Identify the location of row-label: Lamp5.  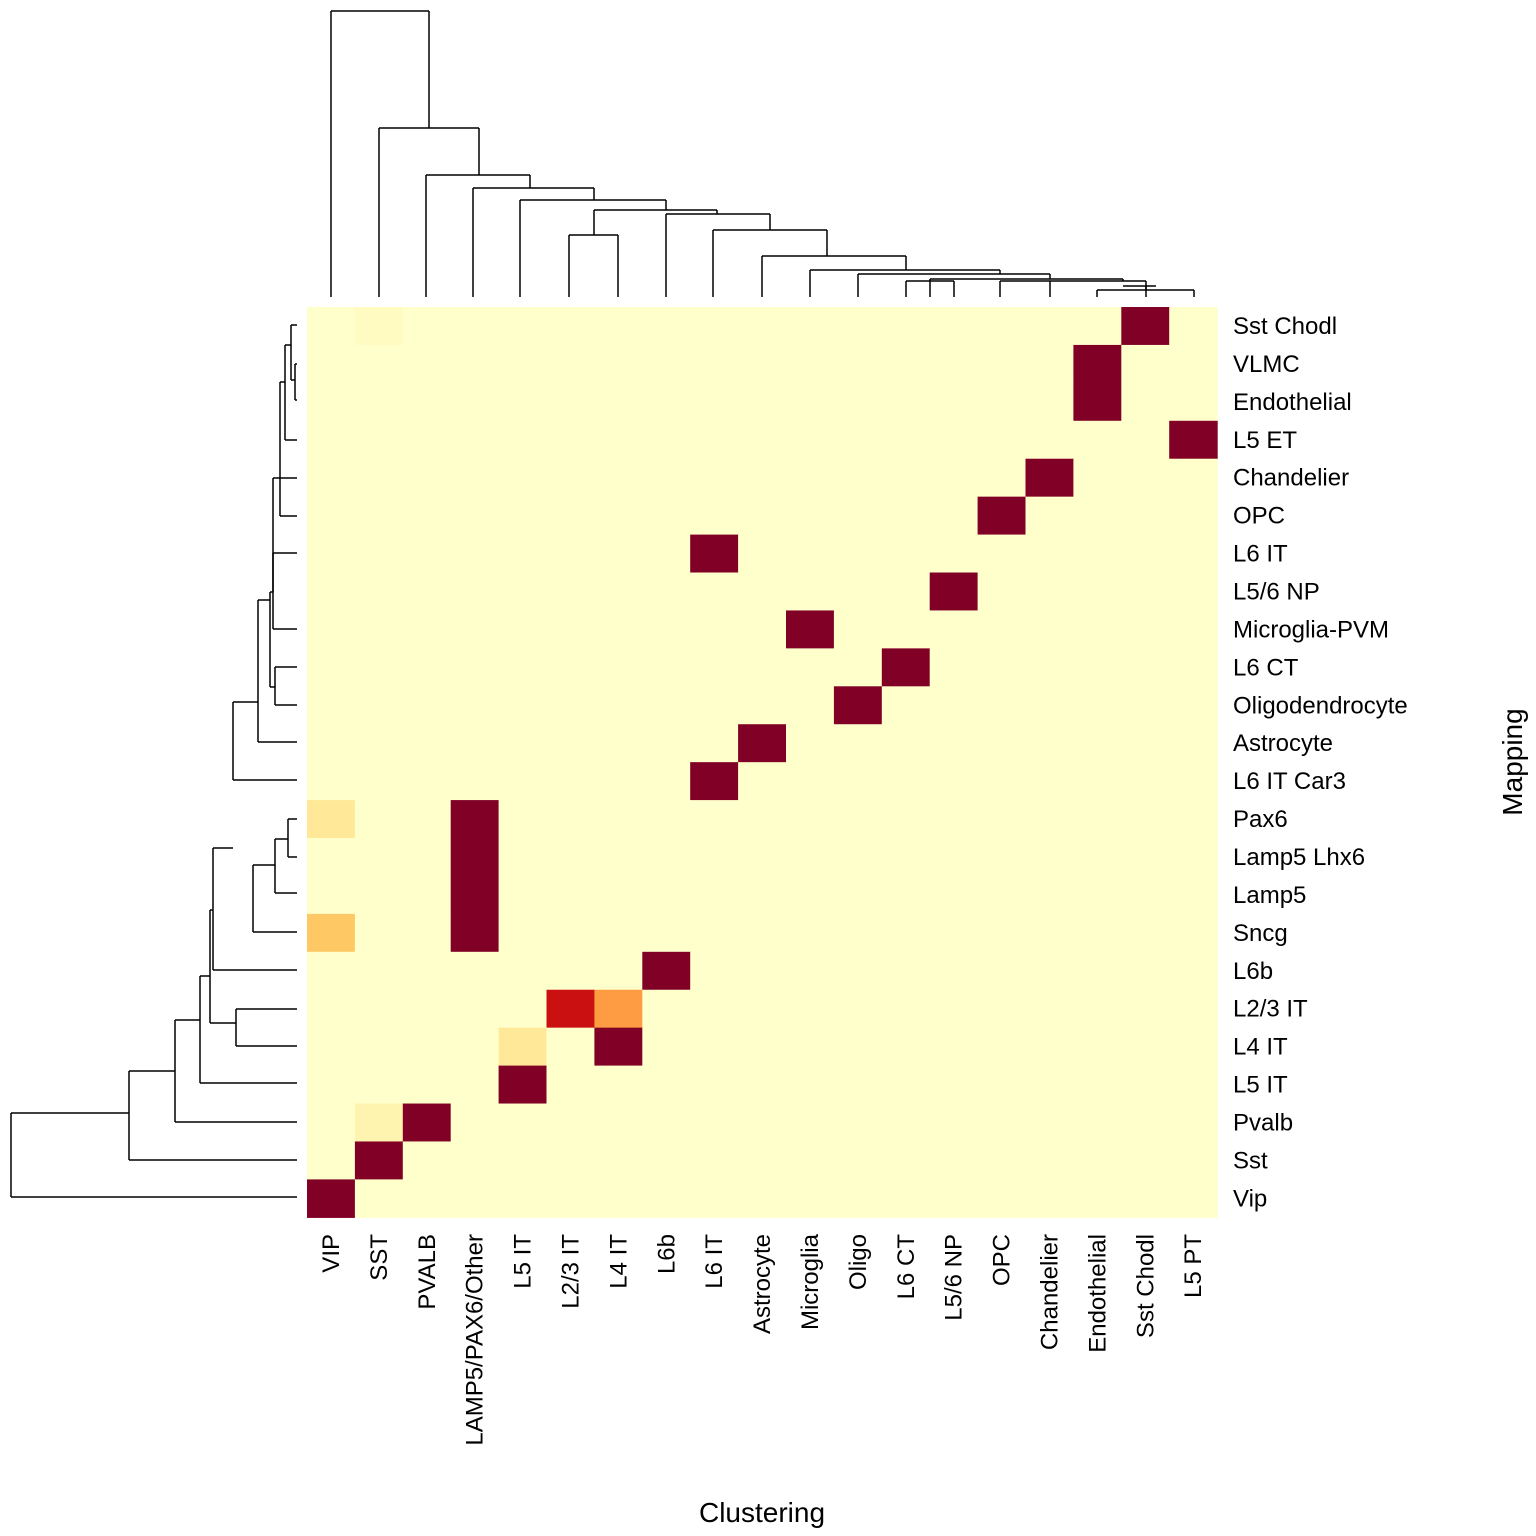
(1269, 895).